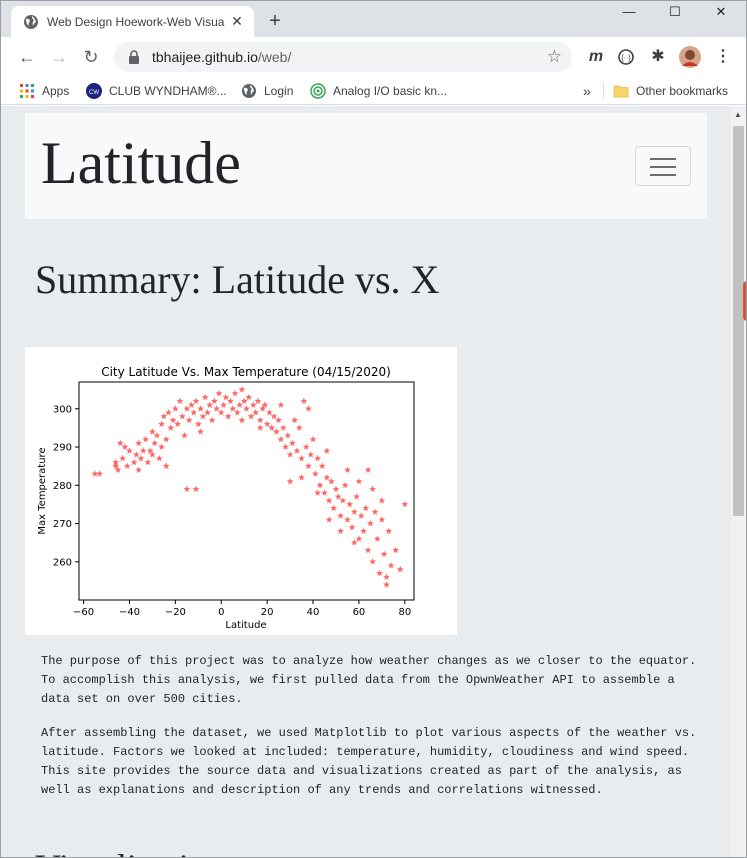 The width and height of the screenshot is (747, 858). Describe the element at coordinates (343, 57) in the screenshot. I see `address-bar: tbhaijee.github.io/web/ ☆` at that location.